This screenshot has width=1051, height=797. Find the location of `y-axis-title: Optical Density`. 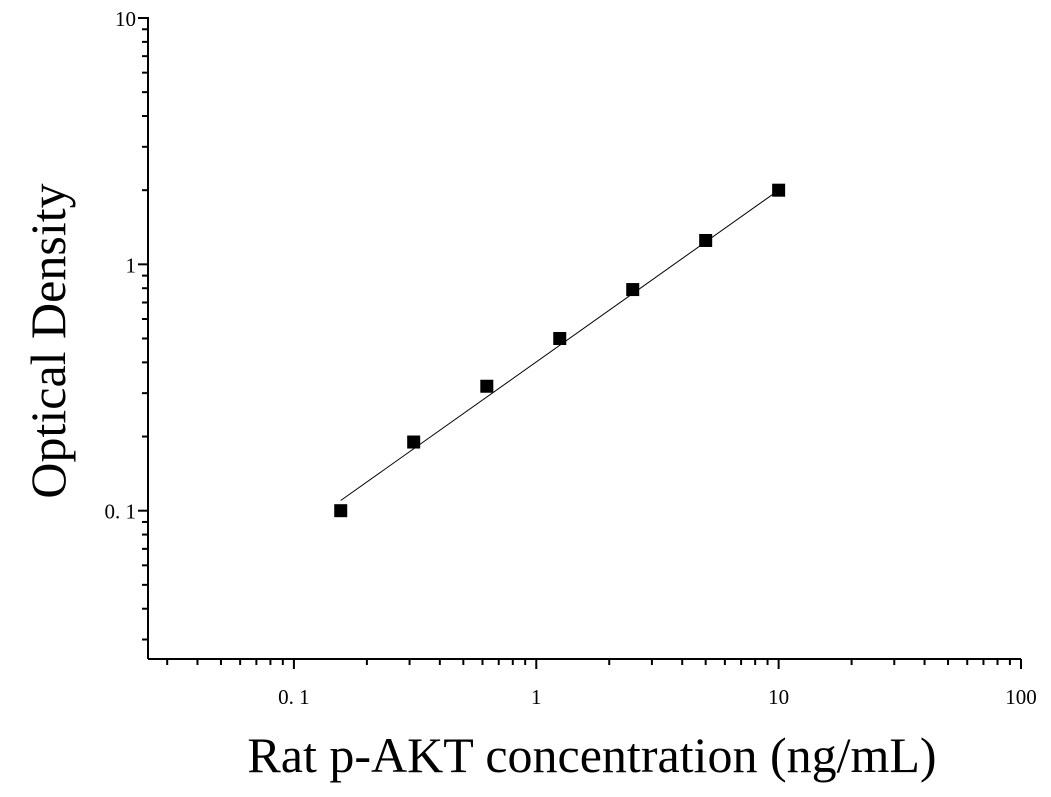

y-axis-title: Optical Density is located at coordinates (48, 340).